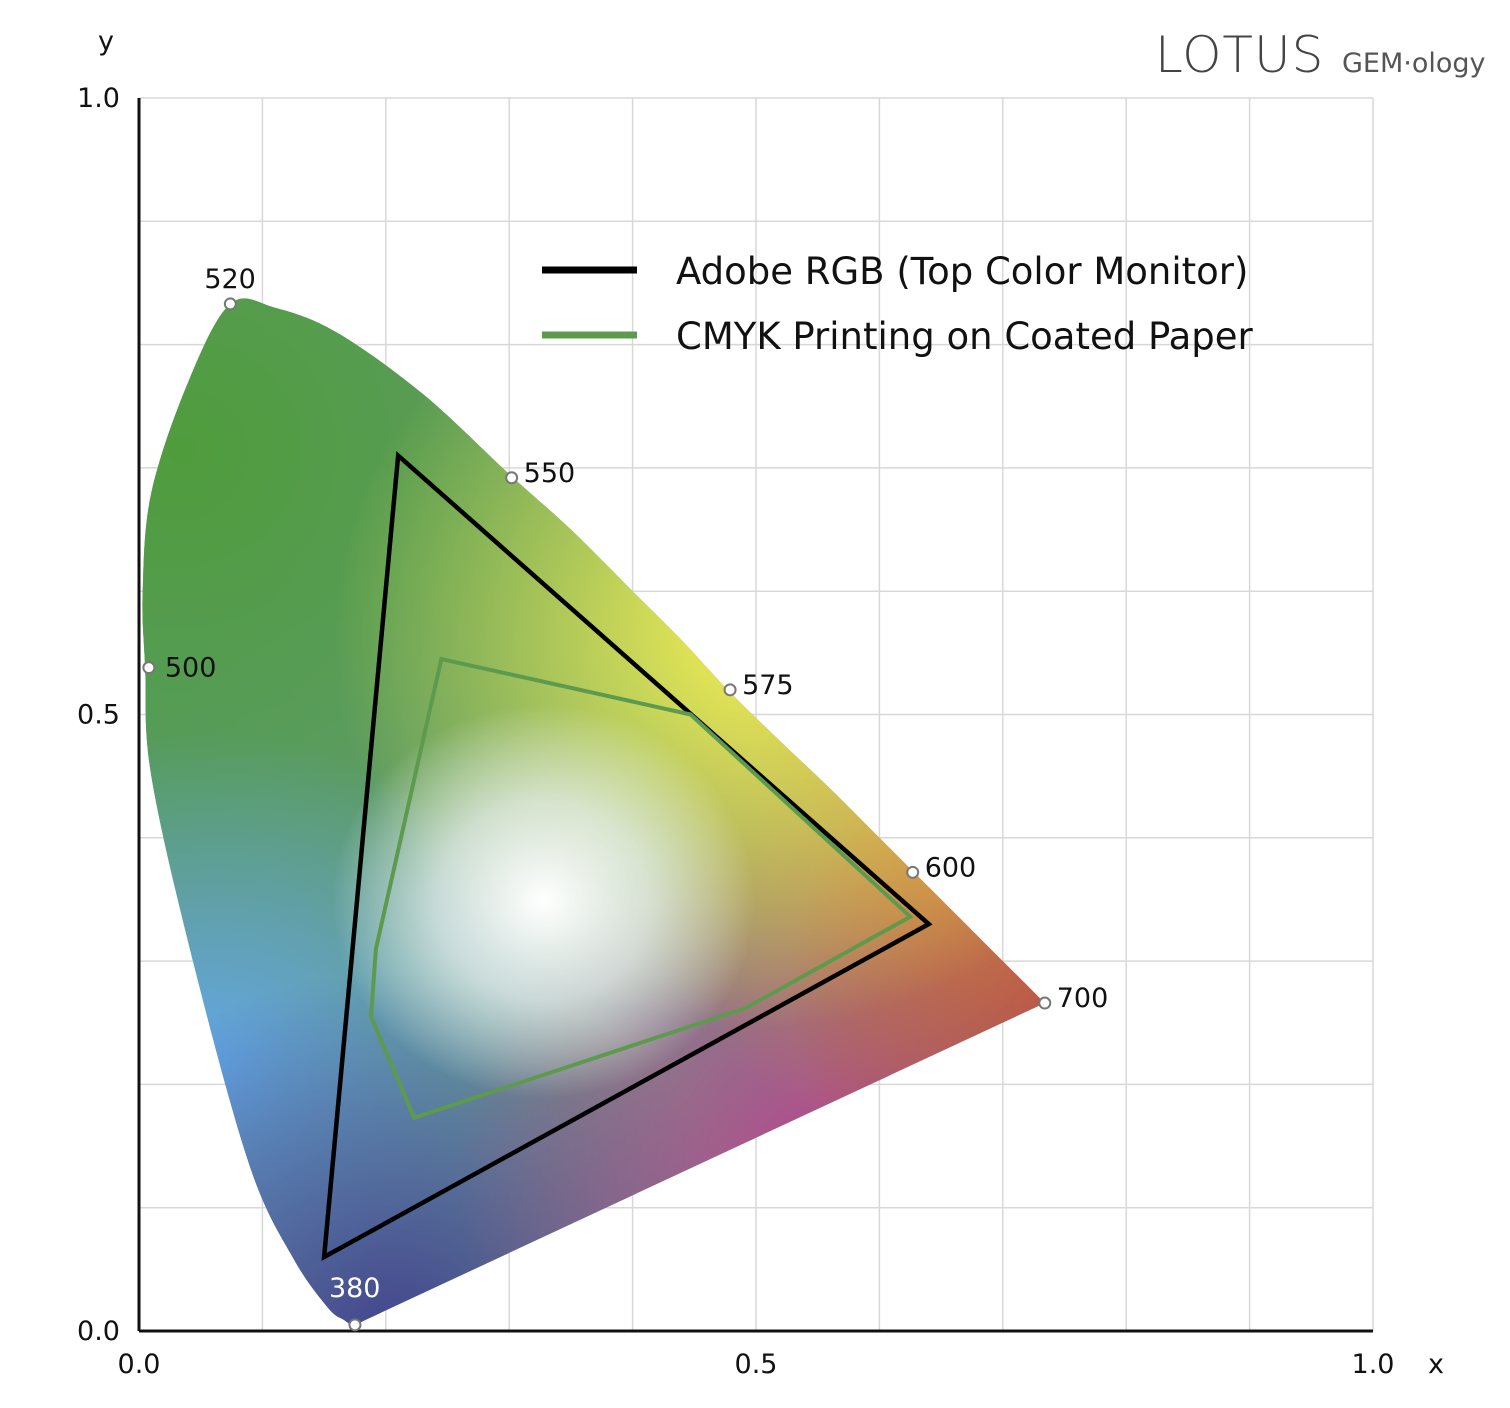 The height and width of the screenshot is (1408, 1510). Describe the element at coordinates (1373, 1364) in the screenshot. I see `x-tick-label: 1.0` at that location.